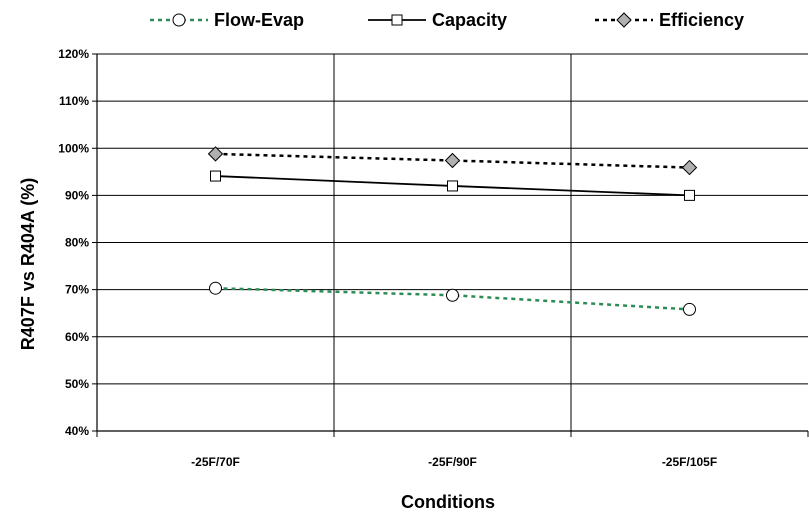  Describe the element at coordinates (77, 431) in the screenshot. I see `y-tick-label: 40%` at that location.